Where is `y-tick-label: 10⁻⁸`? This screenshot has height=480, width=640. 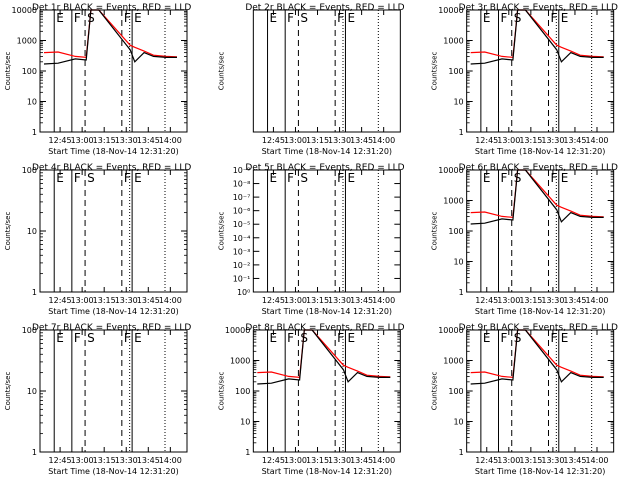
y-tick-label: 10⁻⁸ is located at coordinates (242, 184).